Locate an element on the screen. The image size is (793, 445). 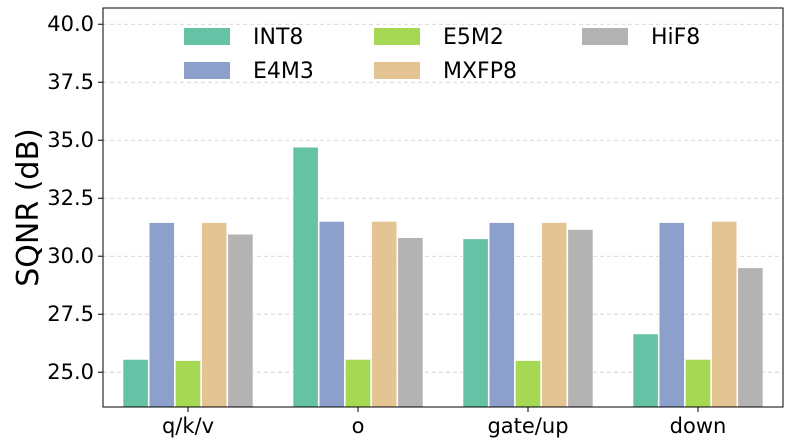
y-tick-label: 27.5 is located at coordinates (70, 314).